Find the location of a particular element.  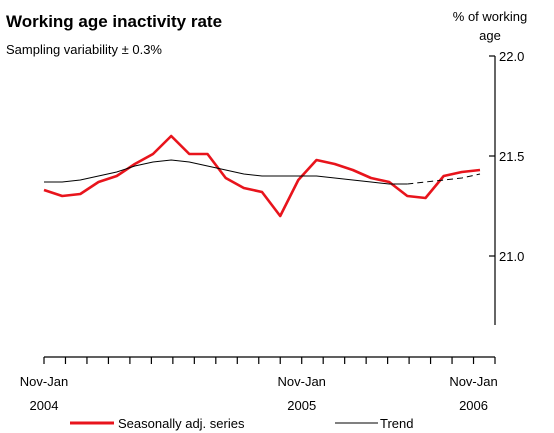

x-axis-ticks is located at coordinates (269, 360).